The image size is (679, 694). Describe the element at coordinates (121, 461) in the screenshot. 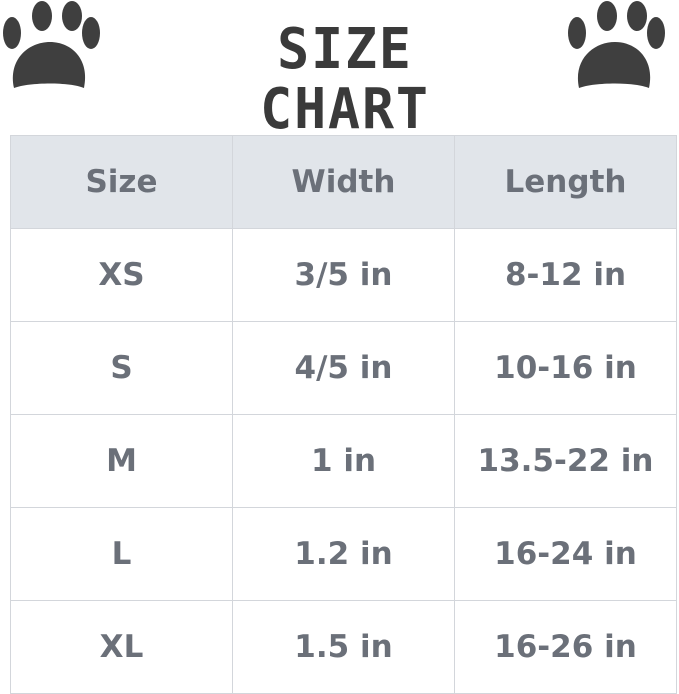

I see `cell-size: M` at that location.